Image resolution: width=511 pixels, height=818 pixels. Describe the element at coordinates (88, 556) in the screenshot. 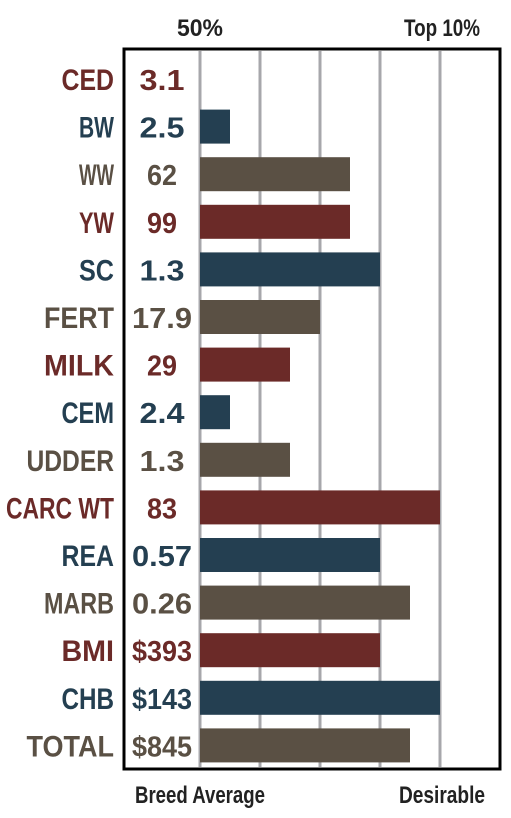

I see `trait-label: REA` at that location.